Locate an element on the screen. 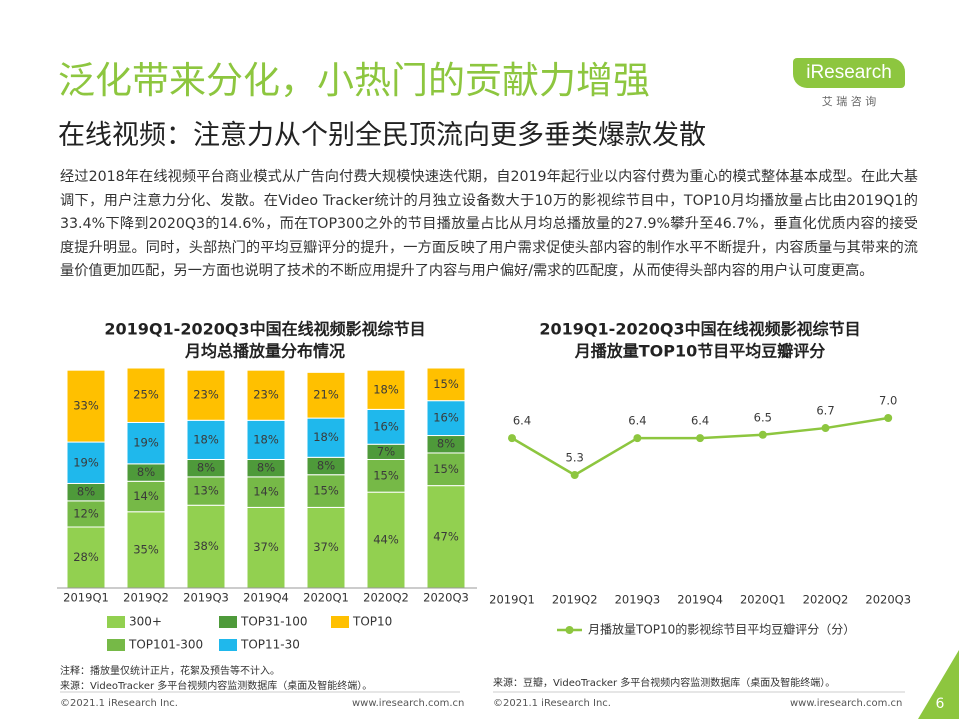 The height and width of the screenshot is (719, 959). url: www.iresearch.com.cn is located at coordinates (408, 703).